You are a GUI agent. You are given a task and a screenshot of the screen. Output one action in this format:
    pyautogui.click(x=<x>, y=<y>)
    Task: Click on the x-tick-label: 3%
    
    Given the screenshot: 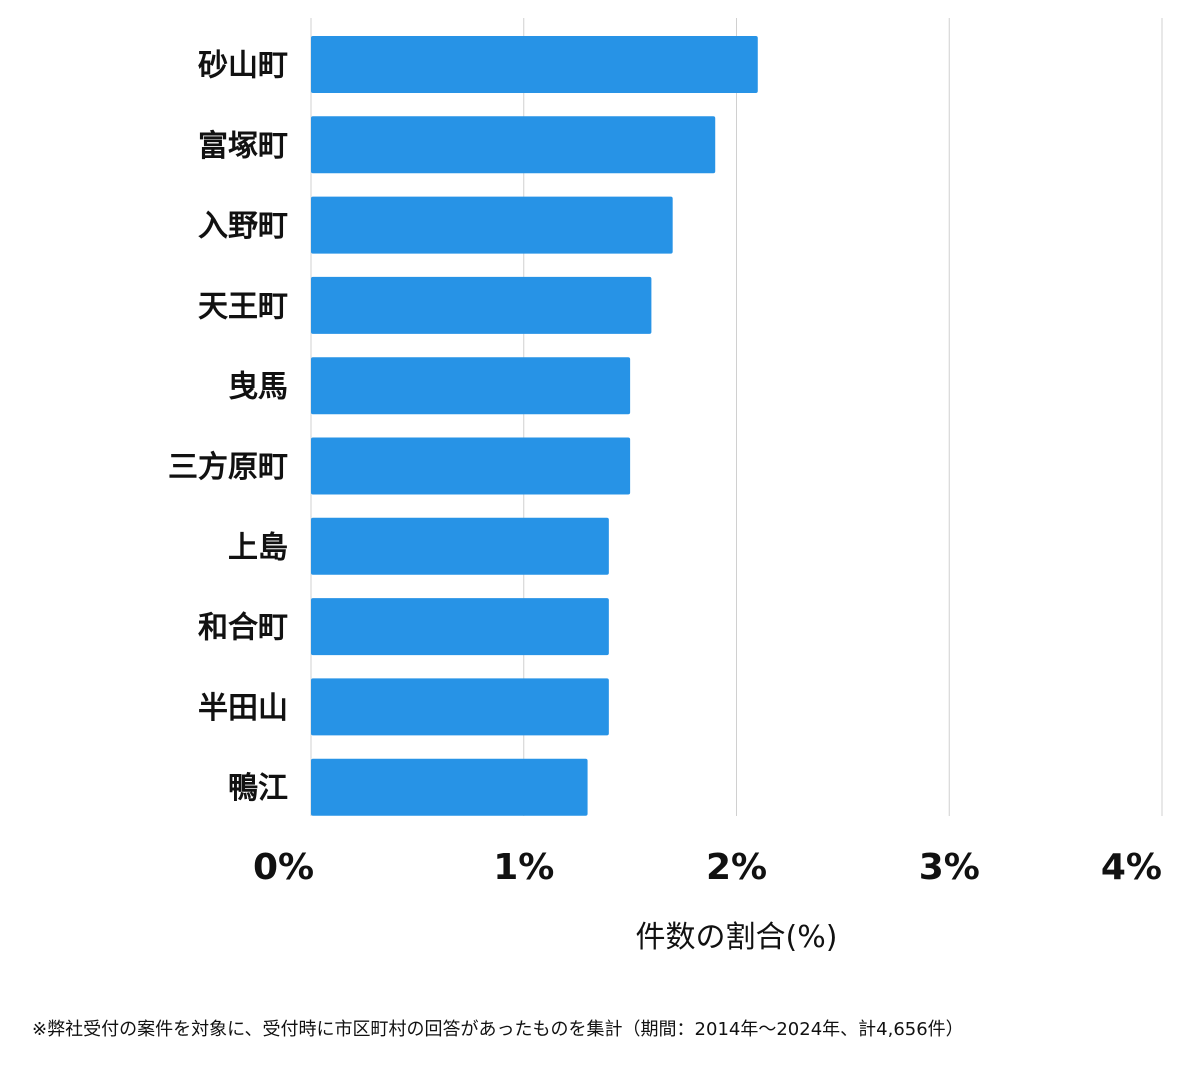 What is the action you would take?
    pyautogui.click(x=949, y=867)
    